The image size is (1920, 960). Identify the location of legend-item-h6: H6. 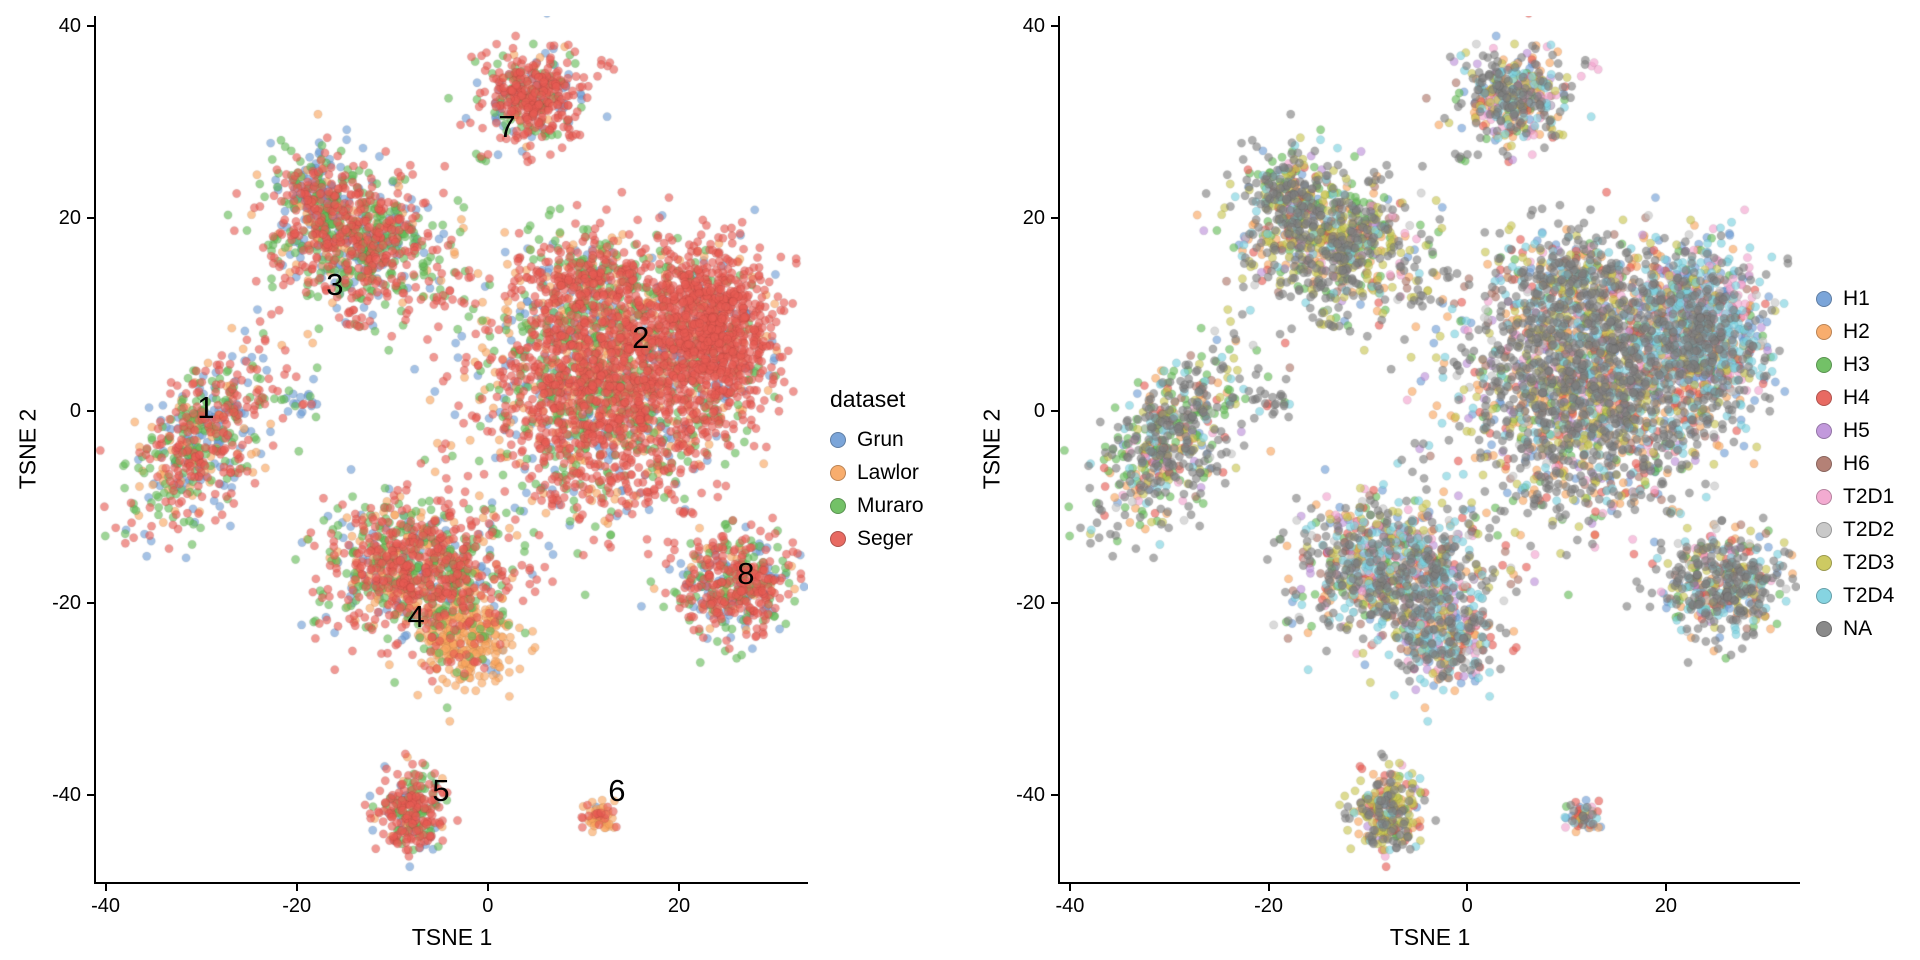
(1855, 463).